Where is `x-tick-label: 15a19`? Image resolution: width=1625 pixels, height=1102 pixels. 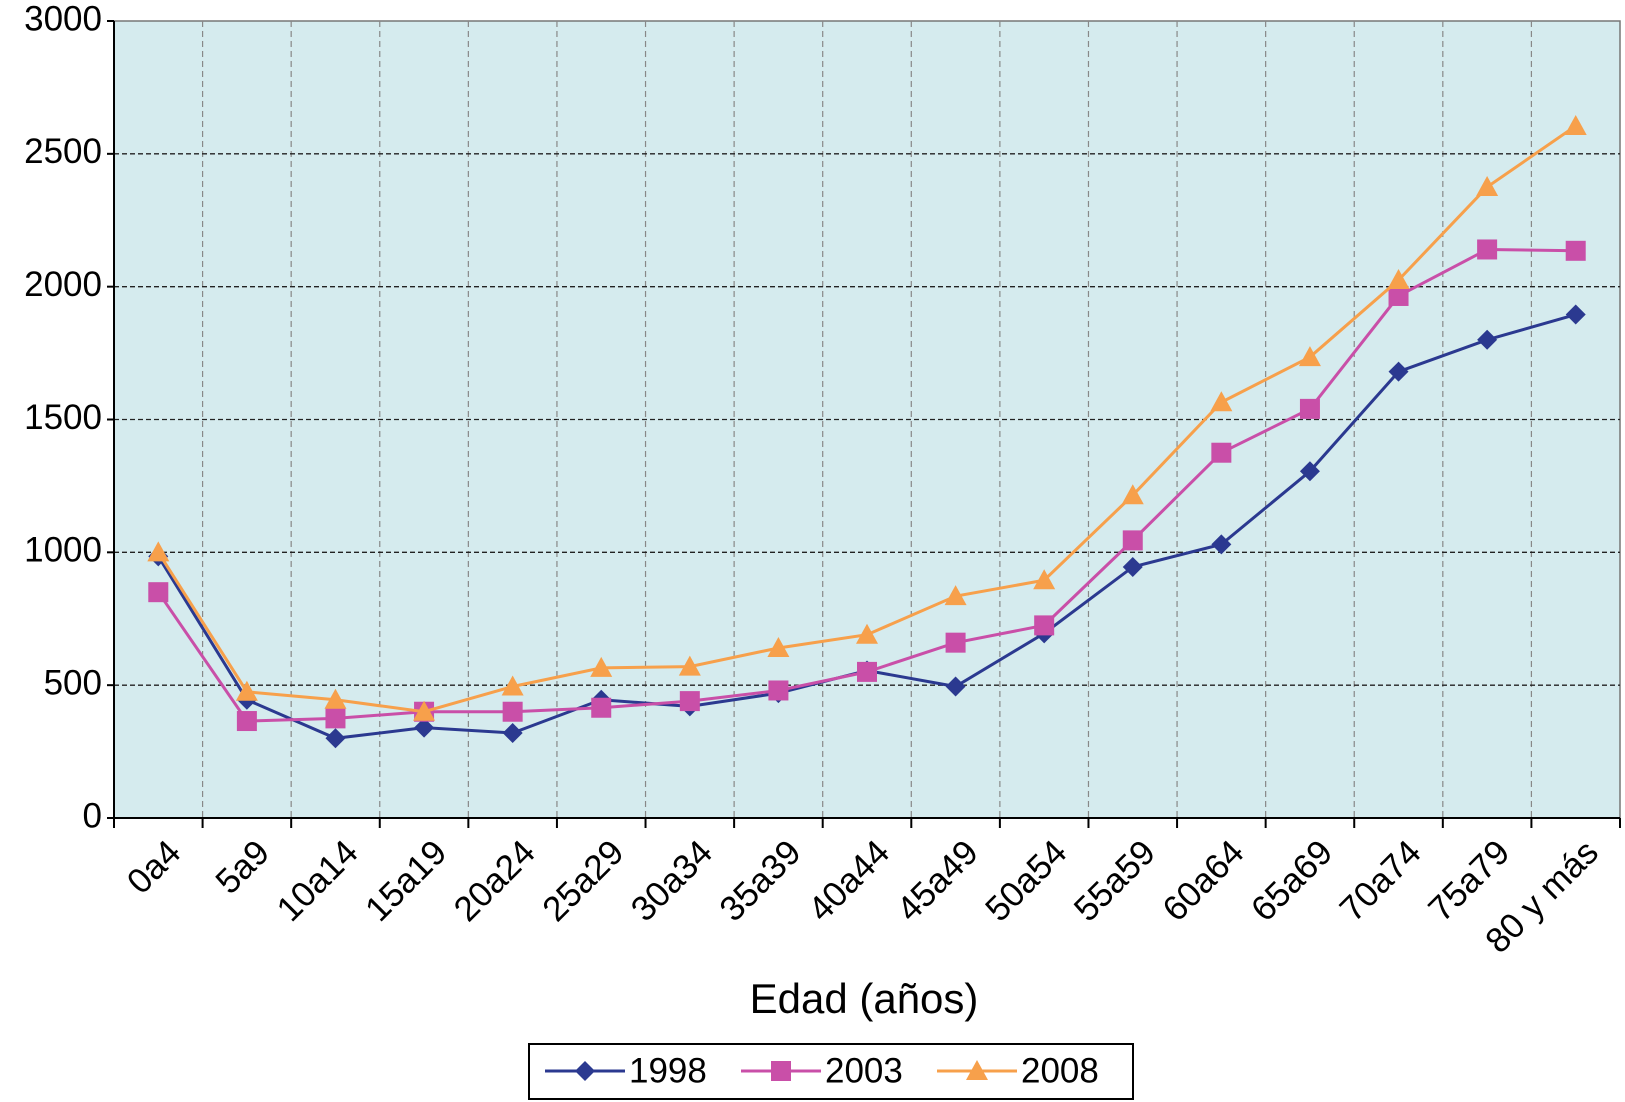
x-tick-label: 15a19 is located at coordinates (406, 881).